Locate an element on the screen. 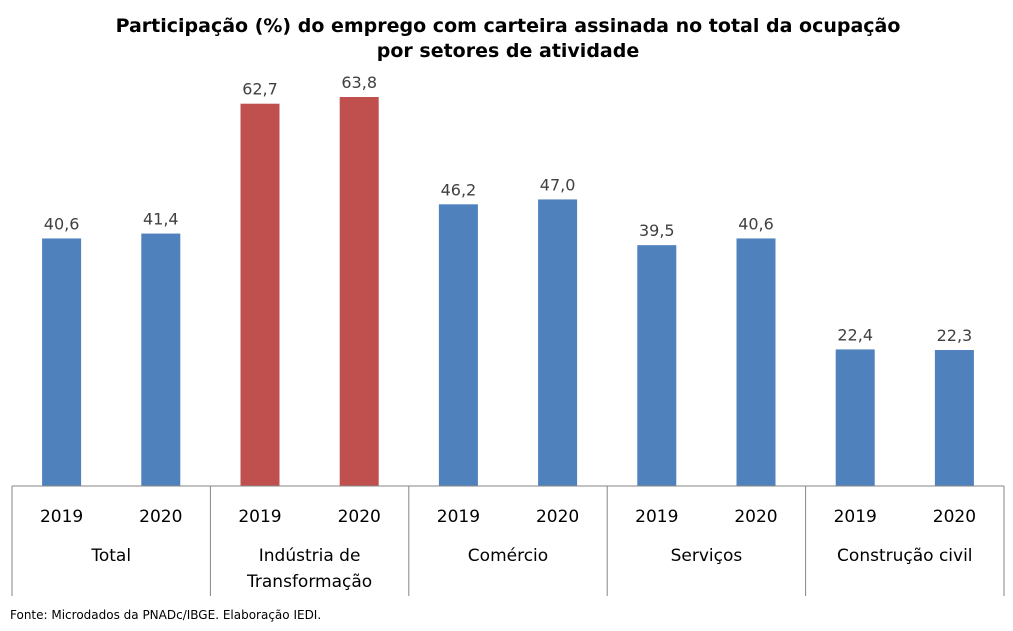 The height and width of the screenshot is (631, 1013). data-label: 22,4 is located at coordinates (855, 334).